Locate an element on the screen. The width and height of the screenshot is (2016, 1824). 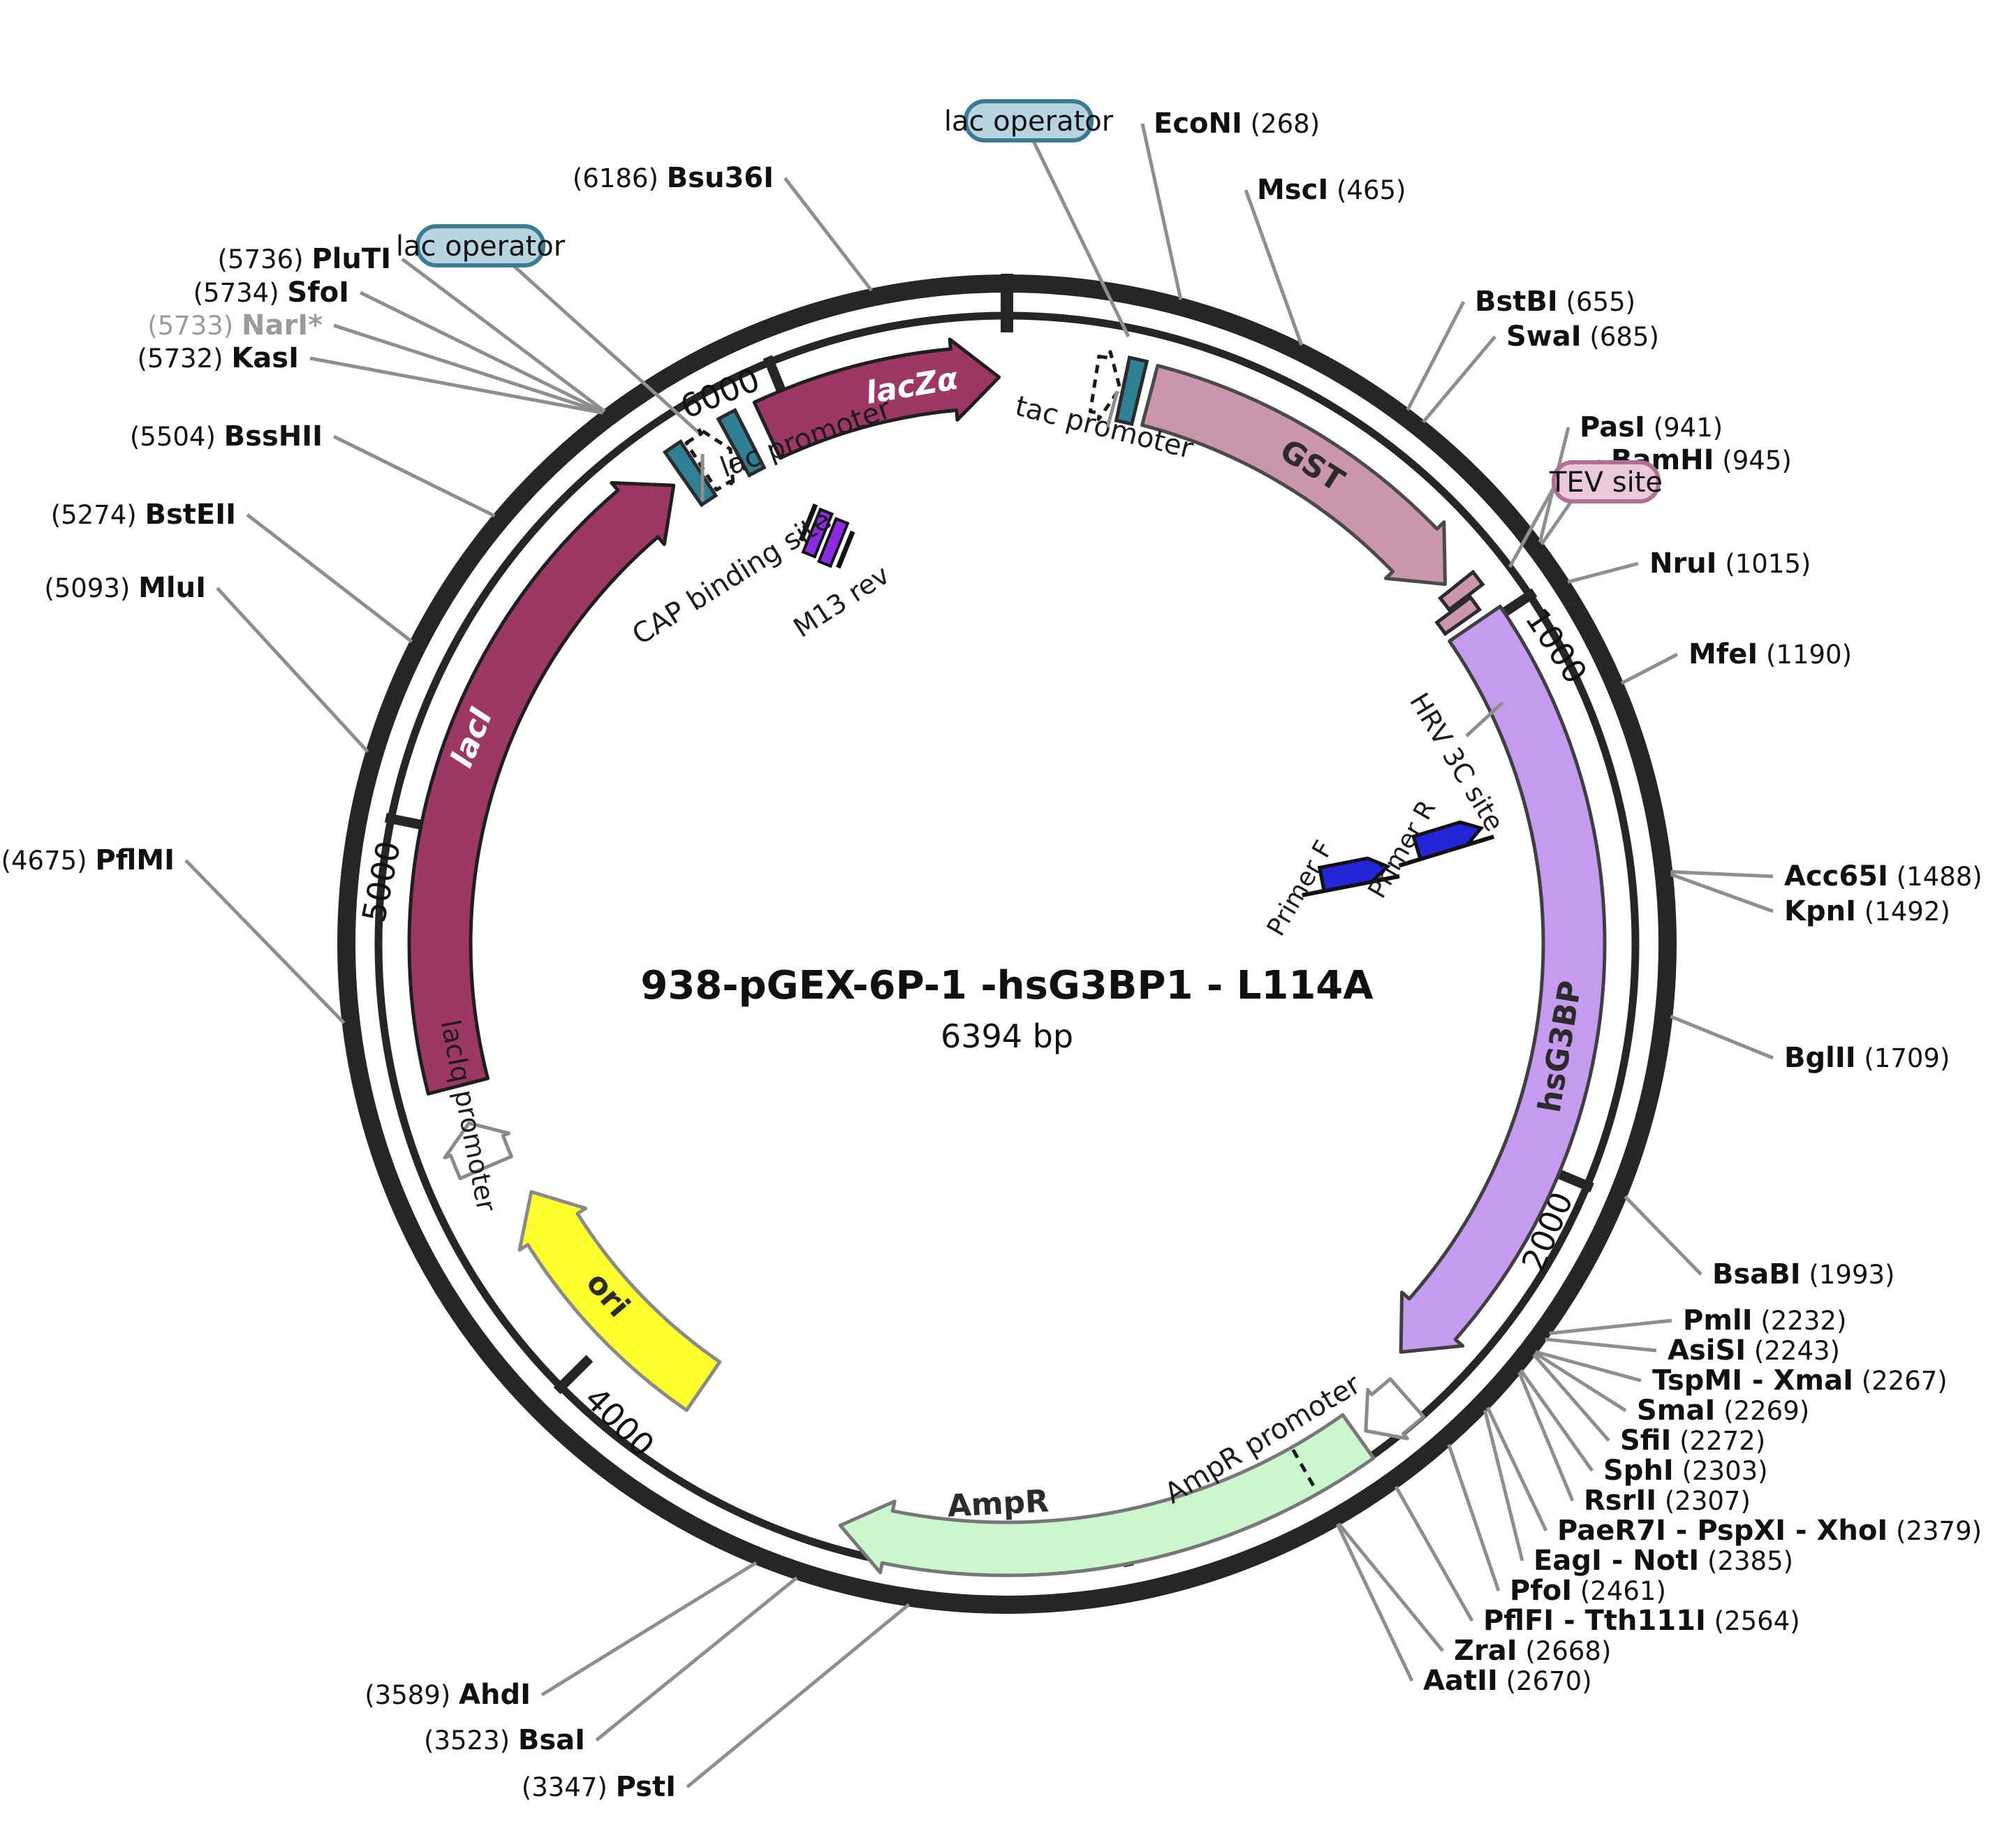
leader-PfoI is located at coordinates (1474, 1517).